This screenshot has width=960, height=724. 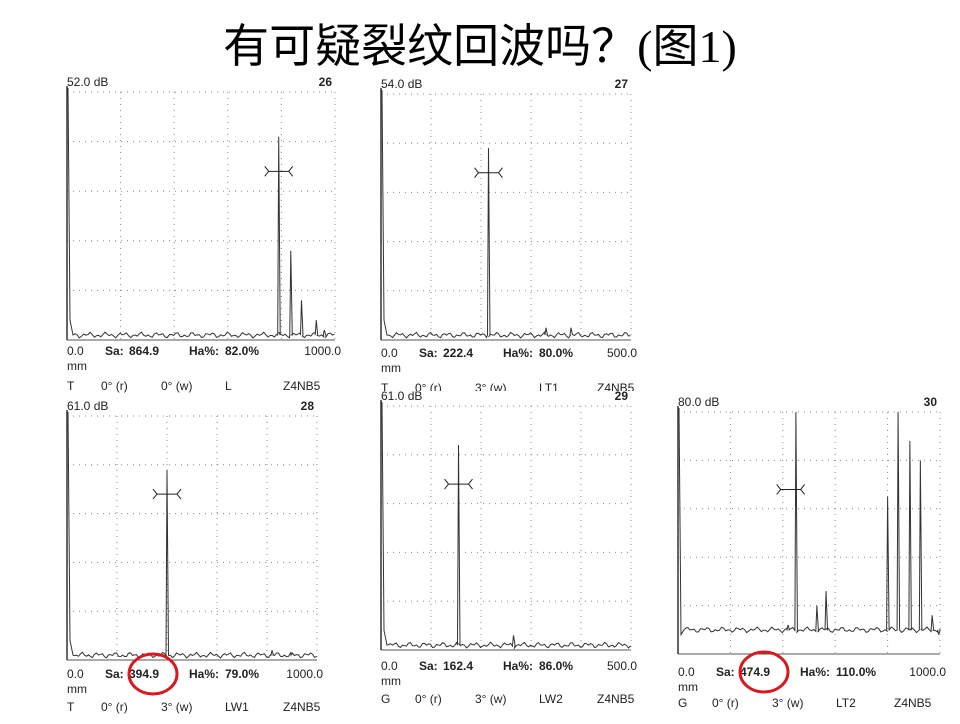 I want to click on footer: G 0° (r) 3° (w) LT2 Z4NB5, so click(x=805, y=703).